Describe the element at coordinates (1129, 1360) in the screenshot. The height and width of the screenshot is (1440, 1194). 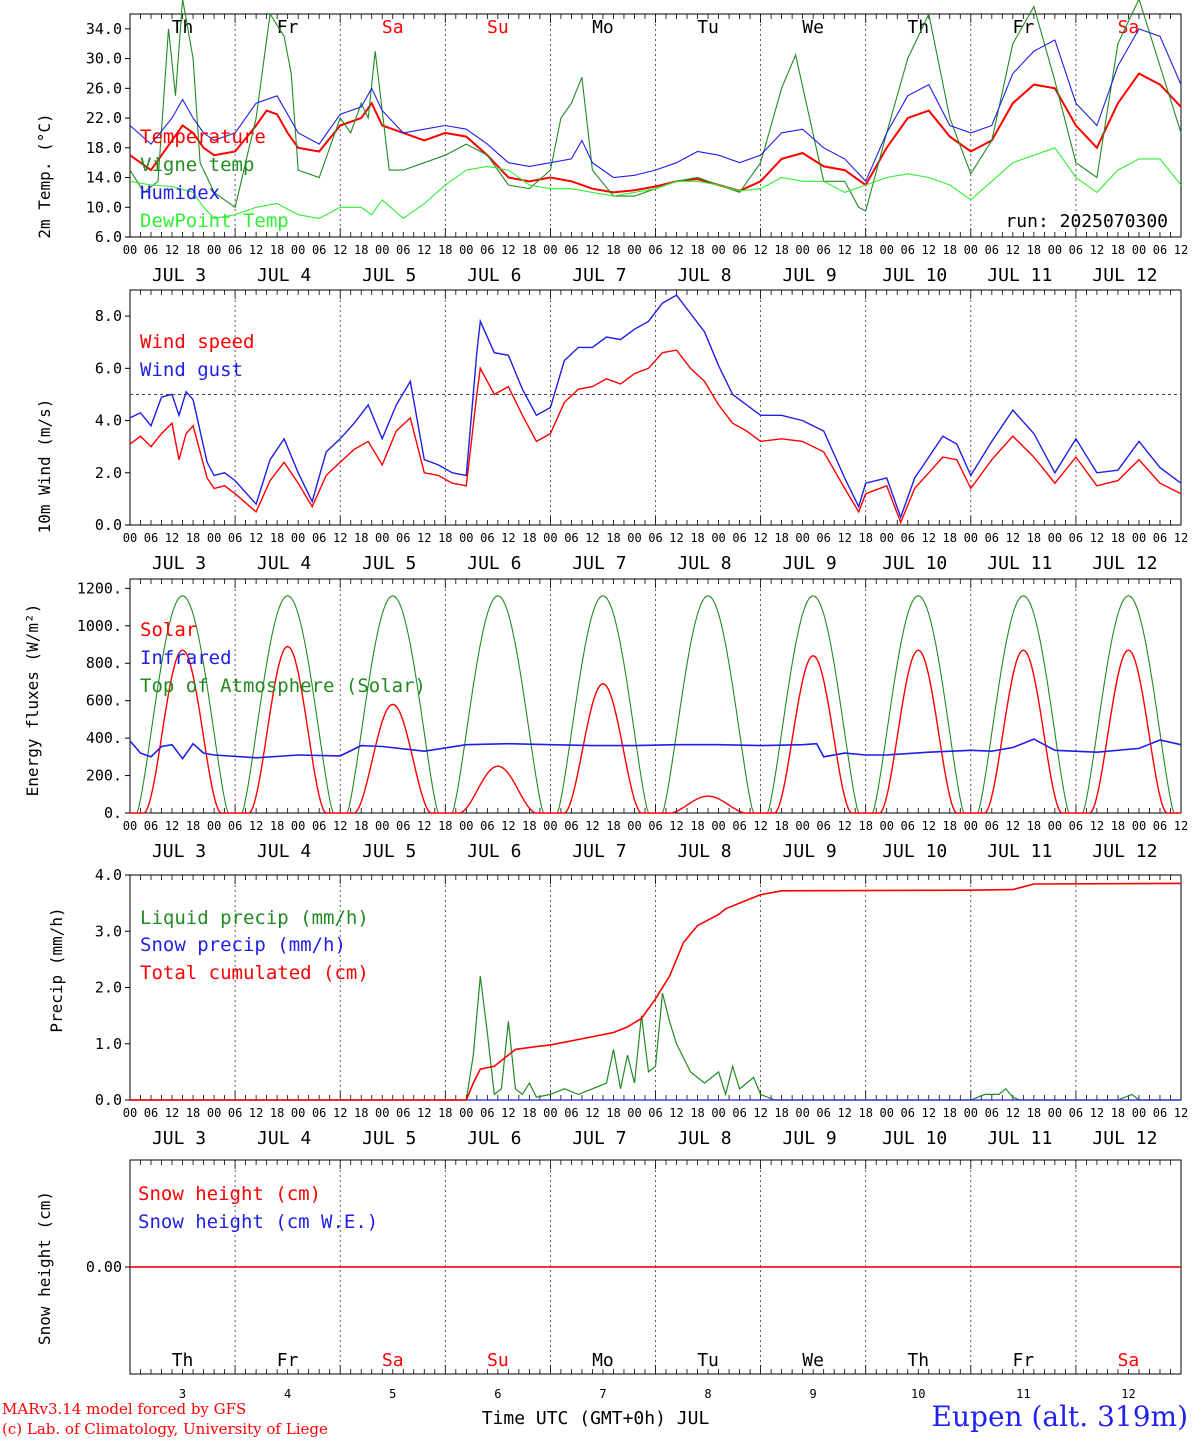
I see `day-name: Sa` at that location.